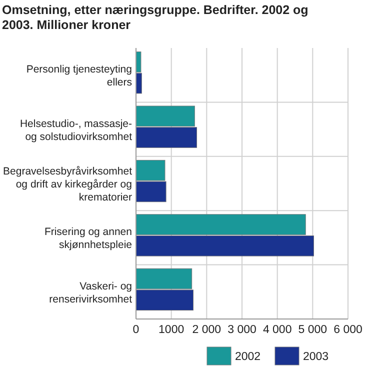 This screenshot has width=367, height=375. Describe the element at coordinates (313, 330) in the screenshot. I see `x-tick-label: 5 000` at that location.